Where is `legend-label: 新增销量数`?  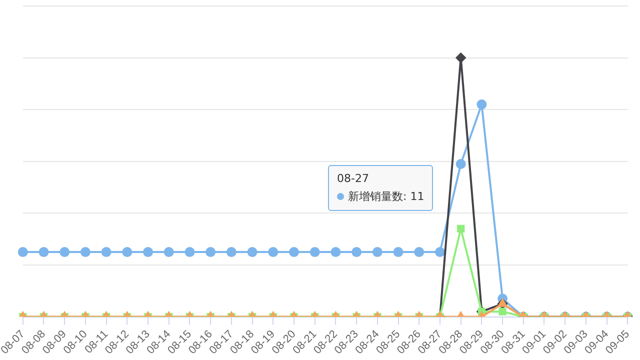
legend-label: 新增销量数 is located at coordinates (375, 196).